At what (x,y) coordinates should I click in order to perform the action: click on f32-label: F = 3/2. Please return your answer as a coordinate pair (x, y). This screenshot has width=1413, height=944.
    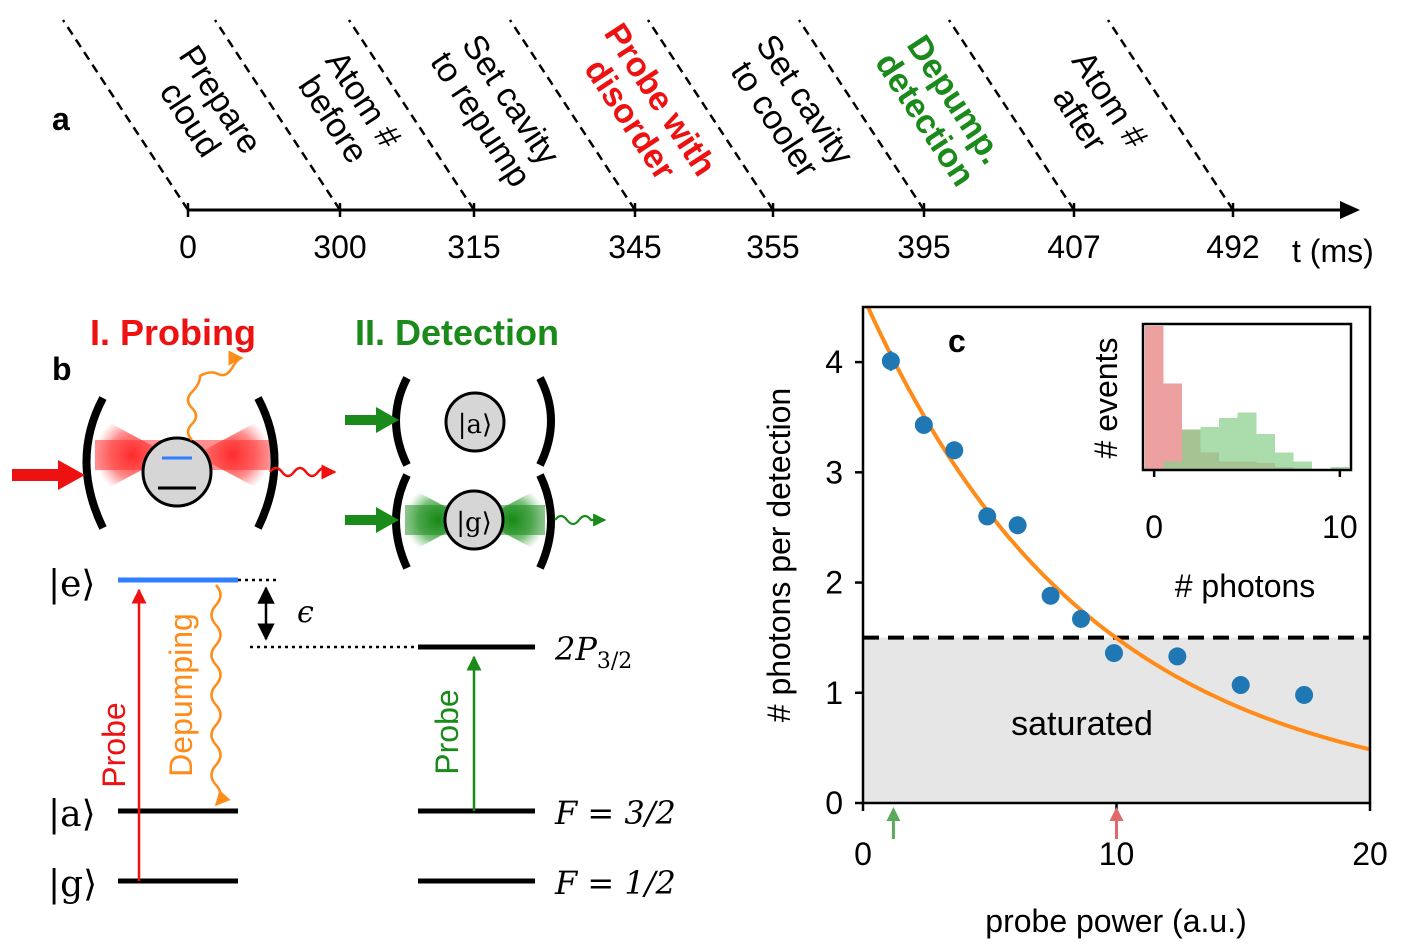
    Looking at the image, I should click on (615, 813).